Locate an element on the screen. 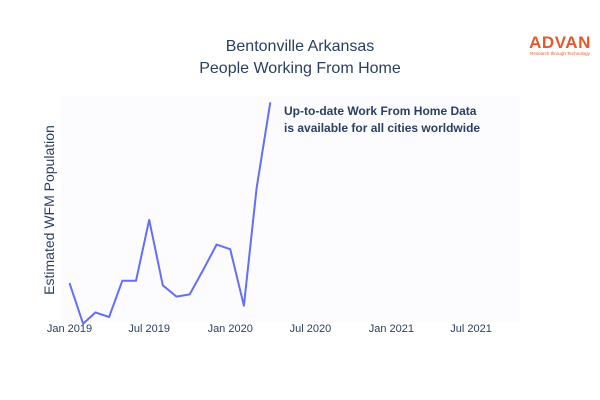 The image size is (600, 400). x-tick-label: Jul 2021 is located at coordinates (471, 329).